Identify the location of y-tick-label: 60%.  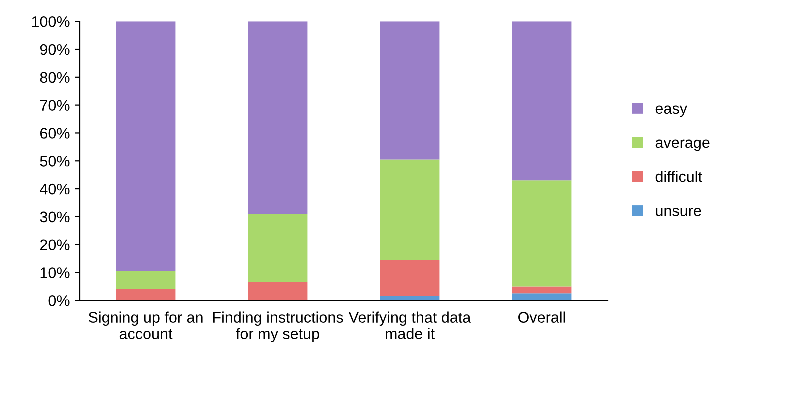
(55, 133).